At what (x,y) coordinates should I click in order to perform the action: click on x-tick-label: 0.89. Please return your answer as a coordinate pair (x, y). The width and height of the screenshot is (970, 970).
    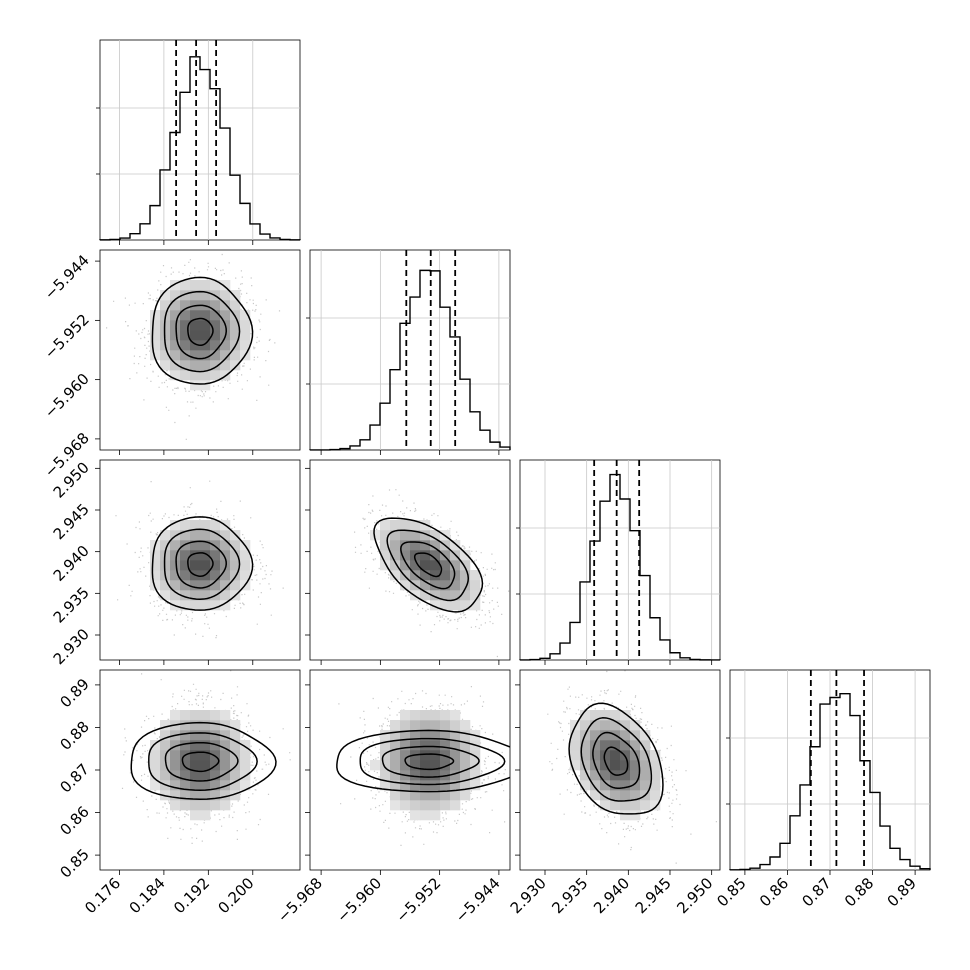
    Looking at the image, I should click on (902, 892).